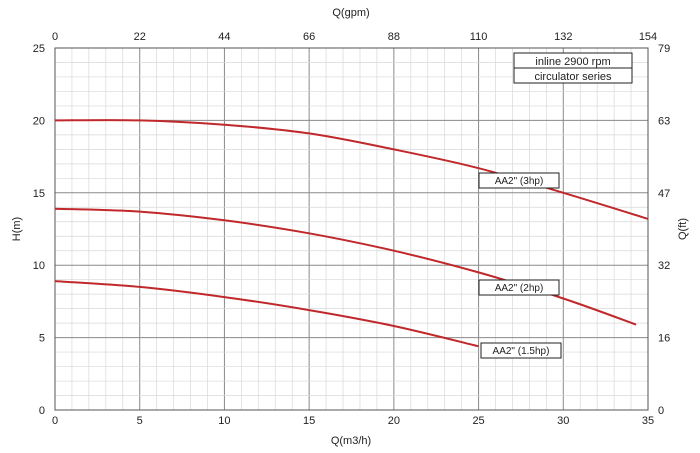 The image size is (700, 453). I want to click on title-box-line-2: circulator series, so click(573, 77).